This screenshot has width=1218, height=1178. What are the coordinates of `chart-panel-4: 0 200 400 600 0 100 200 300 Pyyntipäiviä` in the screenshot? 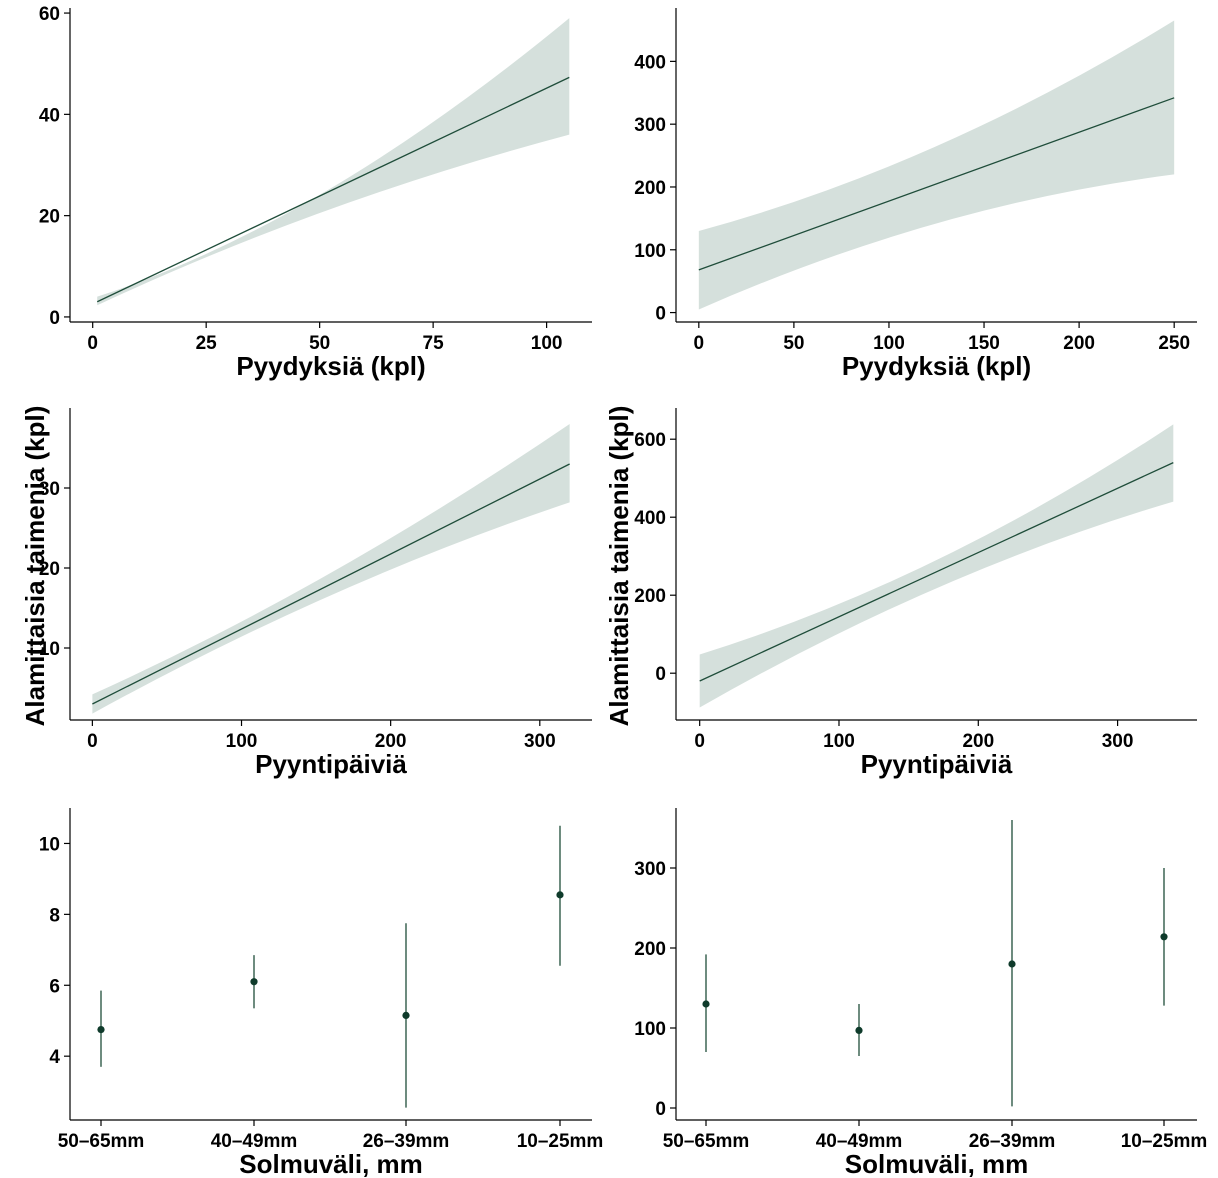 It's located at (915, 593).